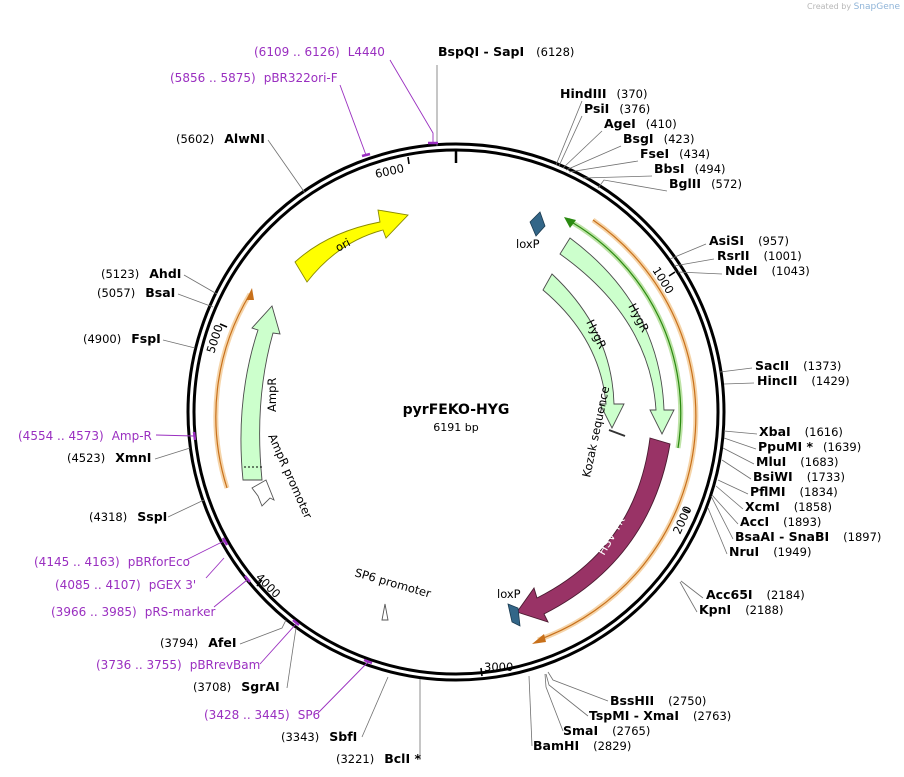 The image size is (904, 777). What do you see at coordinates (759, 255) in the screenshot?
I see `site-rsrii: RsrII (1001)` at bounding box center [759, 255].